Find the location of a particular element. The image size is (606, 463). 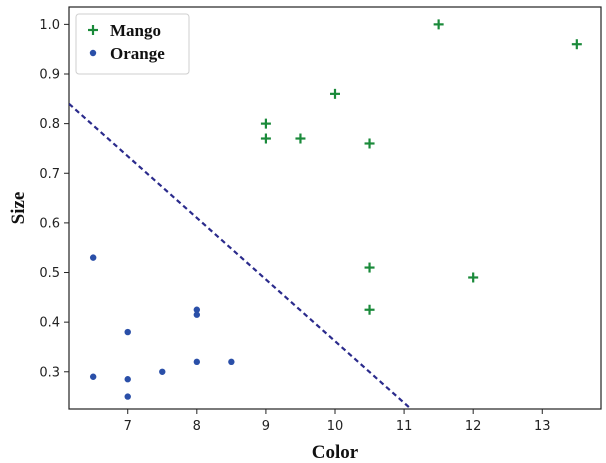

x-tick-label: 7 is located at coordinates (128, 426).